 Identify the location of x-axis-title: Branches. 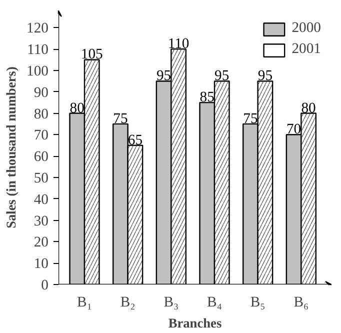
(195, 323).